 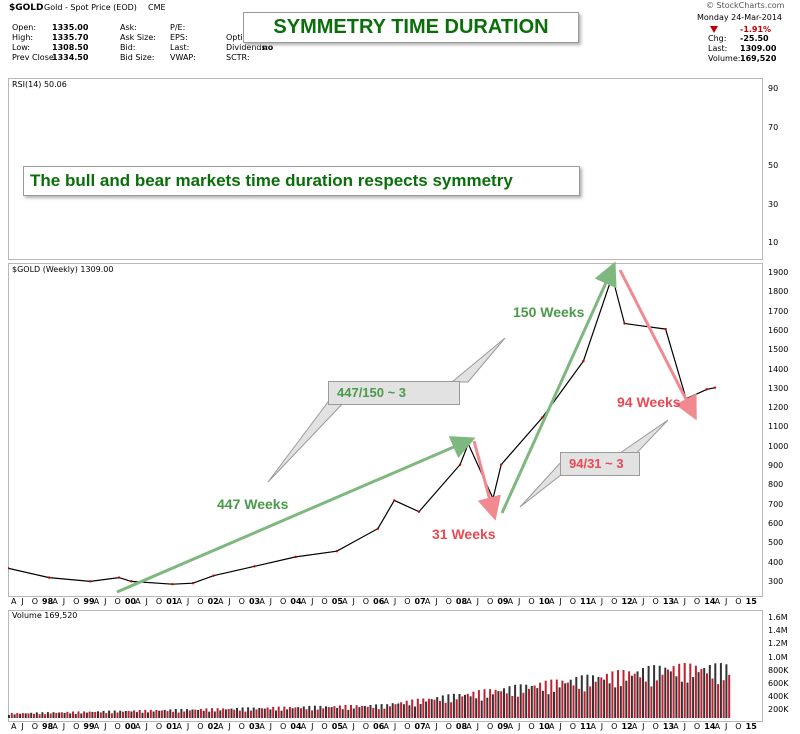 I want to click on axis-tick-label: 1600, so click(x=778, y=330).